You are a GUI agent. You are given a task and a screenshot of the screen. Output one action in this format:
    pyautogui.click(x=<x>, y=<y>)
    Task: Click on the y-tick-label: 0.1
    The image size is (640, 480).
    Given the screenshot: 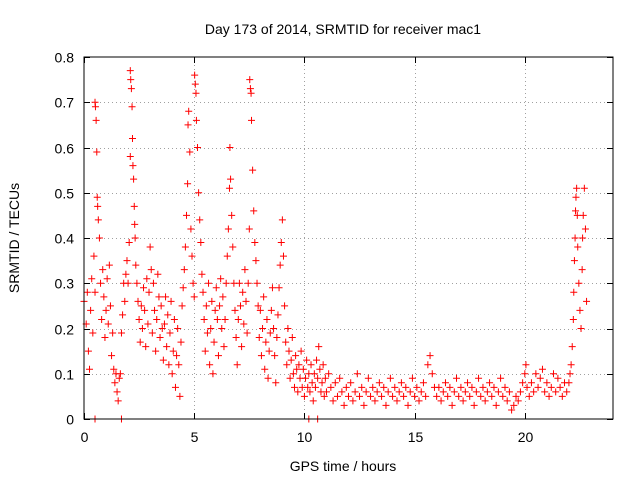 What is the action you would take?
    pyautogui.click(x=65, y=375)
    